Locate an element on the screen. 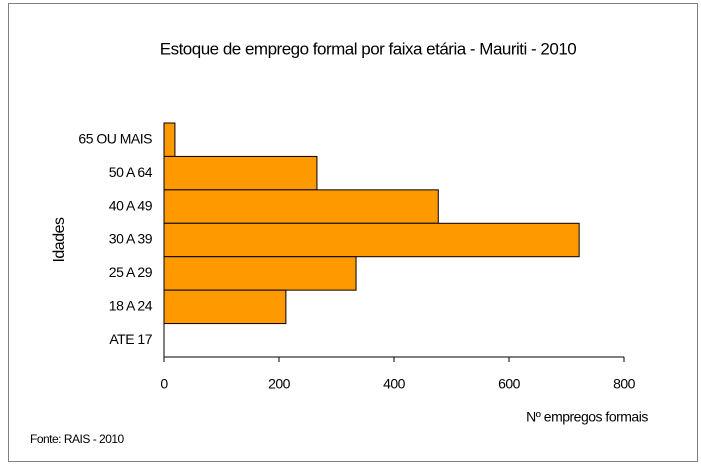  y-tick-label: 65 OU MAIS is located at coordinates (115, 138).